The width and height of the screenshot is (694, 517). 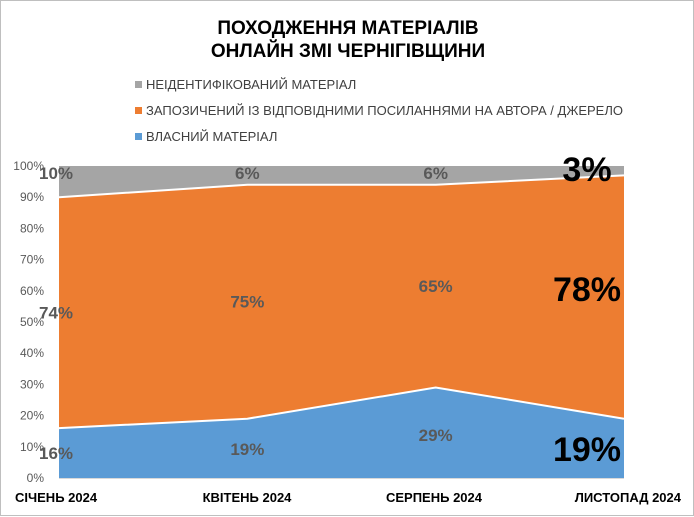 I want to click on data-label-s0-3: 19%, so click(x=587, y=450).